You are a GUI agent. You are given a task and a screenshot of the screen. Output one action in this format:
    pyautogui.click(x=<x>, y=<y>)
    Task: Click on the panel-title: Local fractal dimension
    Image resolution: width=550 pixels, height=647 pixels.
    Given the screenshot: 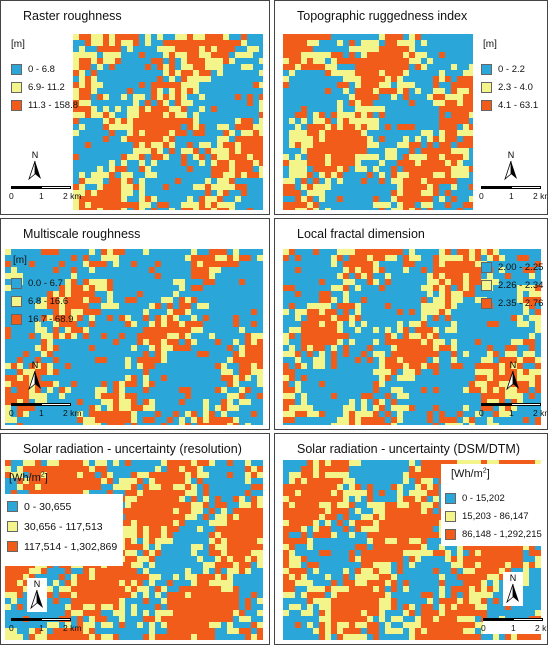 What is the action you would take?
    pyautogui.click(x=361, y=234)
    